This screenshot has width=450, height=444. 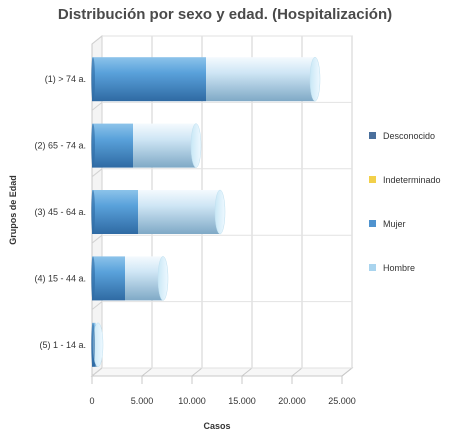 What do you see at coordinates (60, 212) in the screenshot?
I see `y-tick-label: (3) 45 - 64 a.` at bounding box center [60, 212].